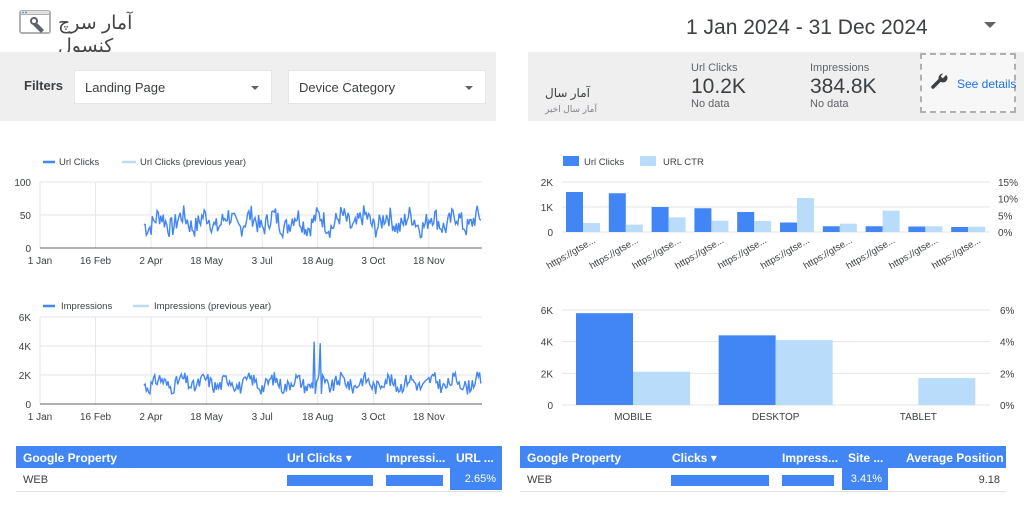  I want to click on date-range-picker: 1 Jan 2024 - 31 Dec 2024, so click(807, 27).